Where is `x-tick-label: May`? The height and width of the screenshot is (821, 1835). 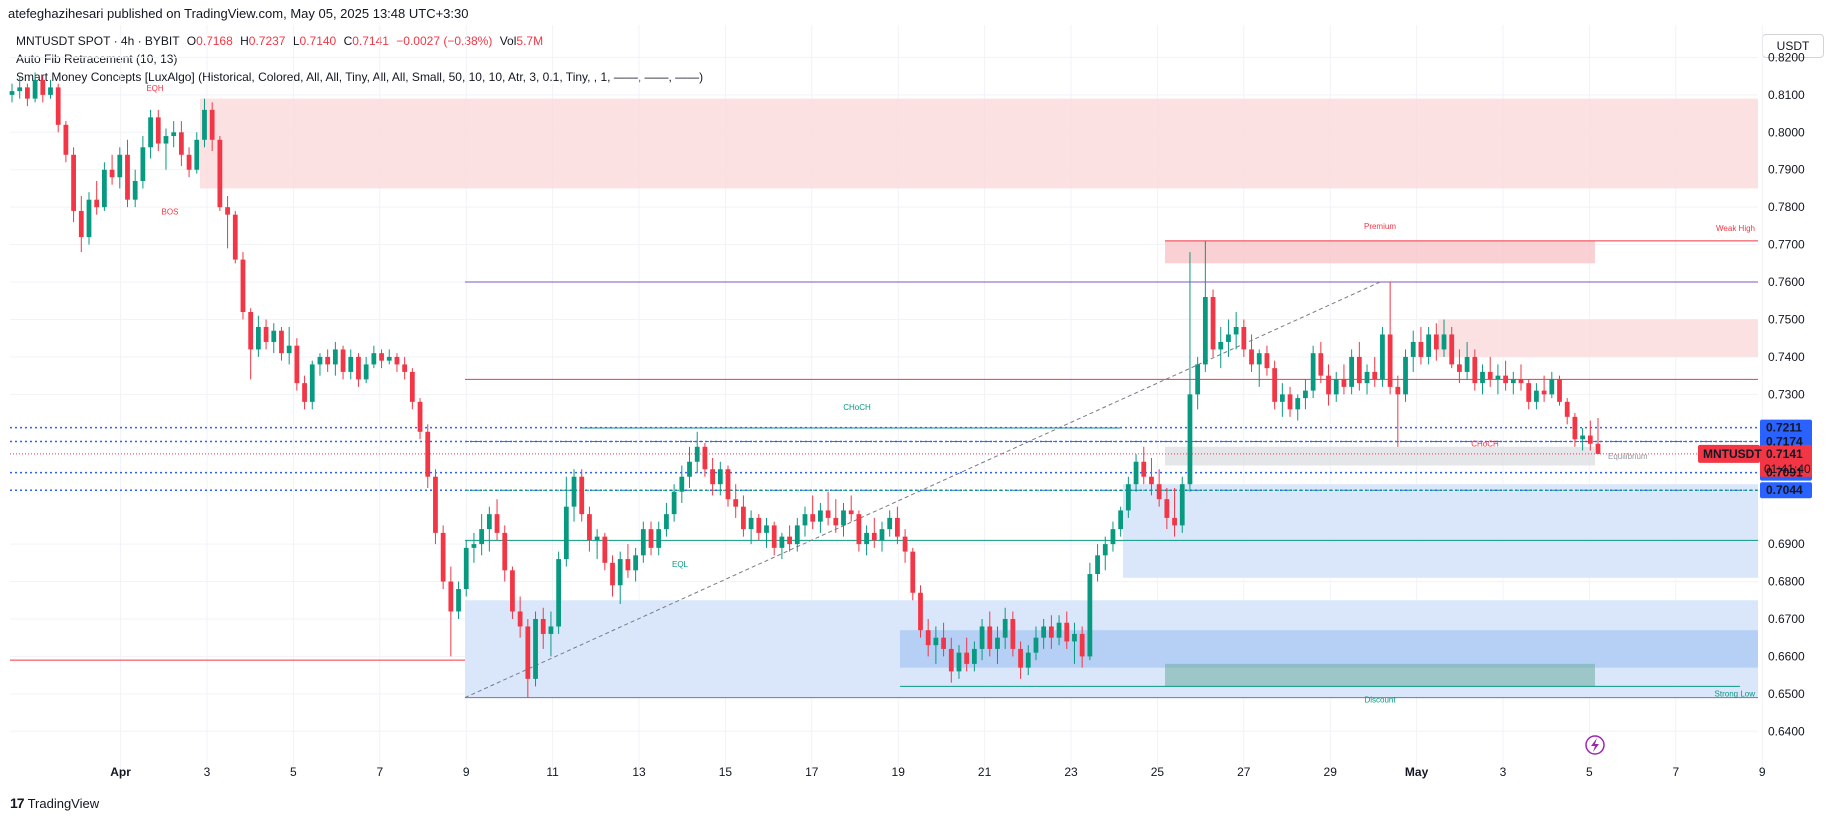 x-tick-label: May is located at coordinates (1417, 772).